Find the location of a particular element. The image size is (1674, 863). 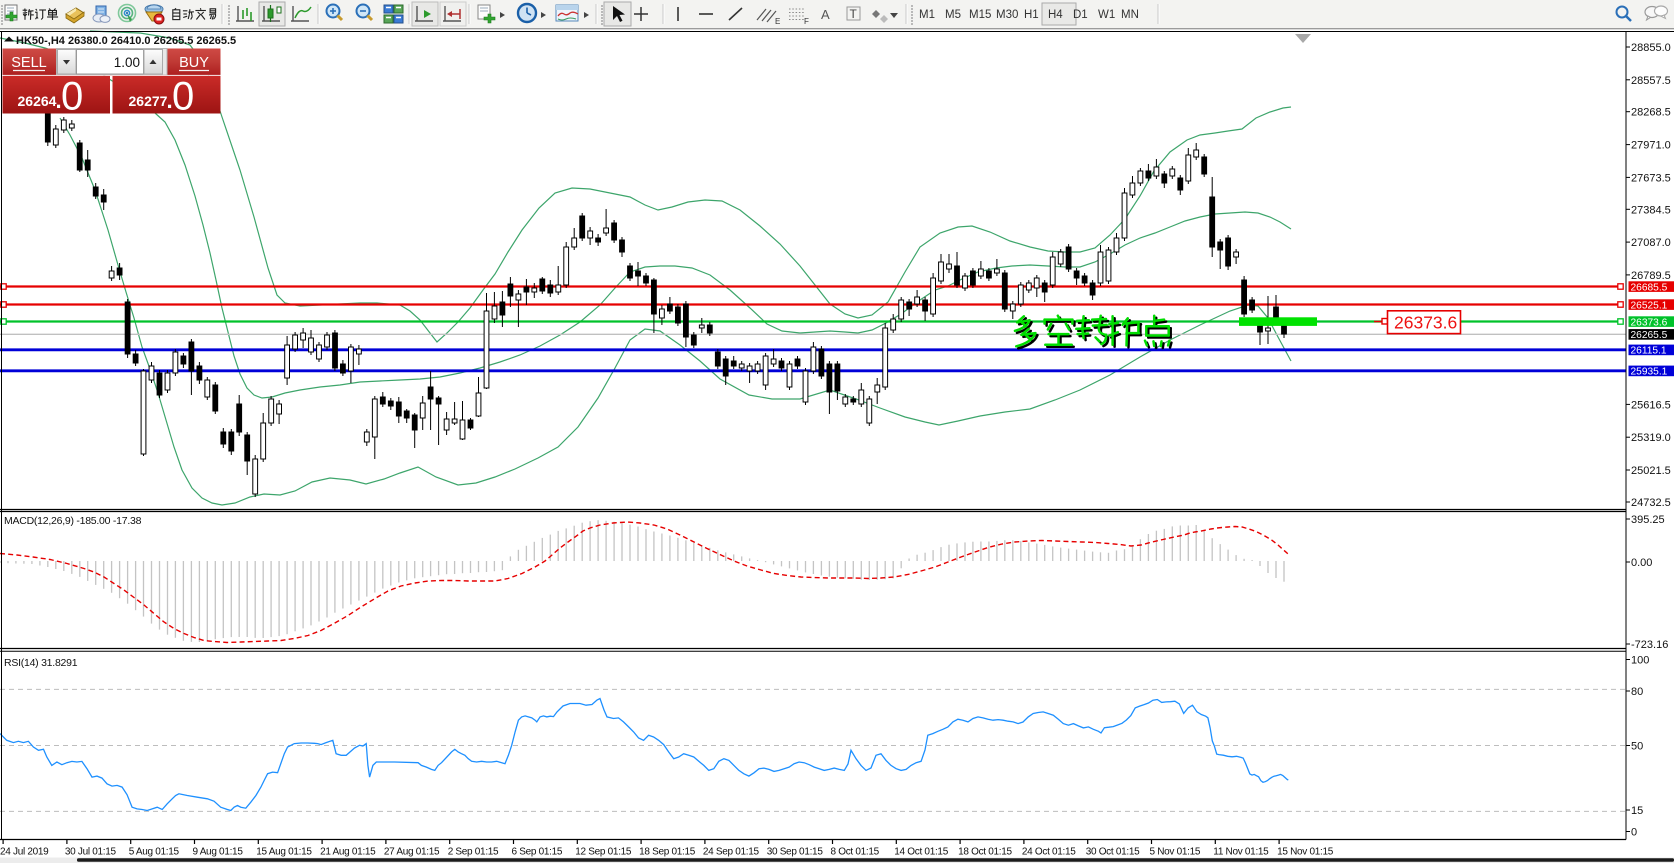

svg-text: 26277 is located at coordinates (148, 101).